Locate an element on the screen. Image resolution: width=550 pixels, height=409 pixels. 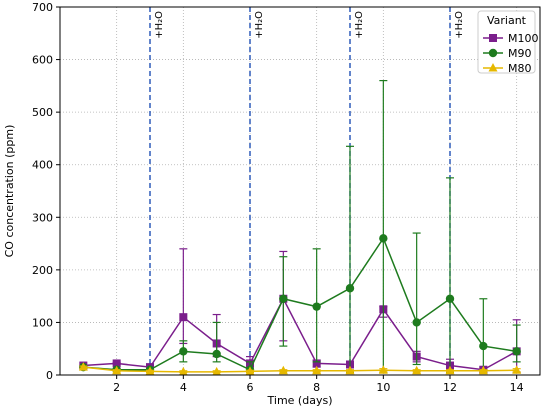
y-tick-label: 700 is located at coordinates (42, 7).